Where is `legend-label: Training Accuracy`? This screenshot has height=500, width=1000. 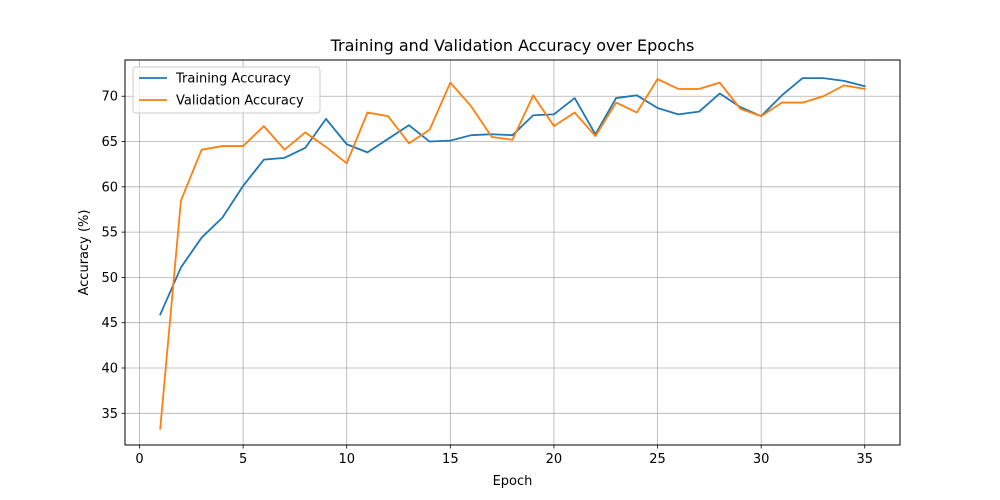 legend-label: Training Accuracy is located at coordinates (233, 79).